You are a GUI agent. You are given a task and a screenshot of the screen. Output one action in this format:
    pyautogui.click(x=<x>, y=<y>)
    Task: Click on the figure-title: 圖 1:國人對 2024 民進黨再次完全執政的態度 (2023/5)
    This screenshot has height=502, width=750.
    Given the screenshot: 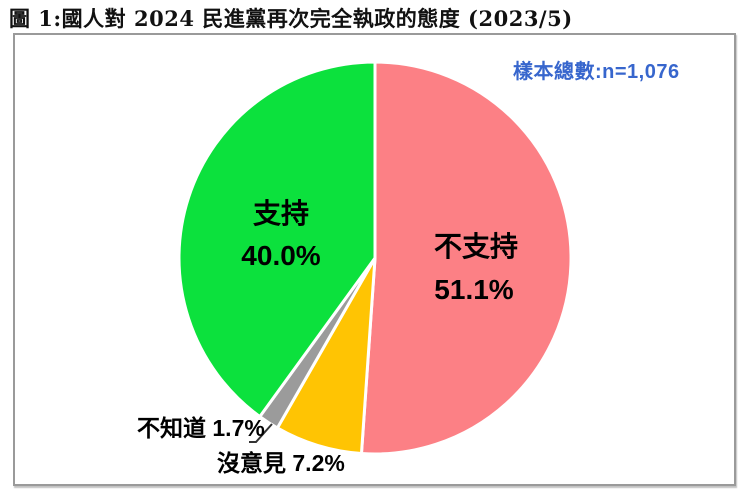 What is the action you would take?
    pyautogui.click(x=291, y=18)
    